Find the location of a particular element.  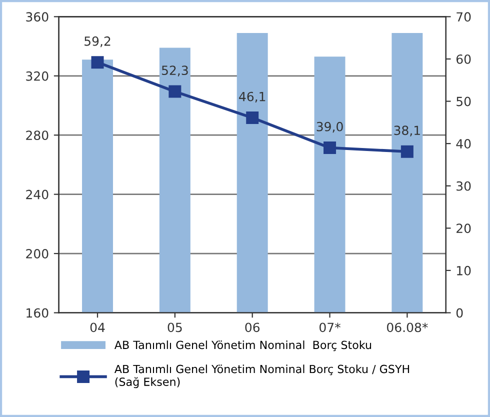

data-label: 59,2 is located at coordinates (97, 42).